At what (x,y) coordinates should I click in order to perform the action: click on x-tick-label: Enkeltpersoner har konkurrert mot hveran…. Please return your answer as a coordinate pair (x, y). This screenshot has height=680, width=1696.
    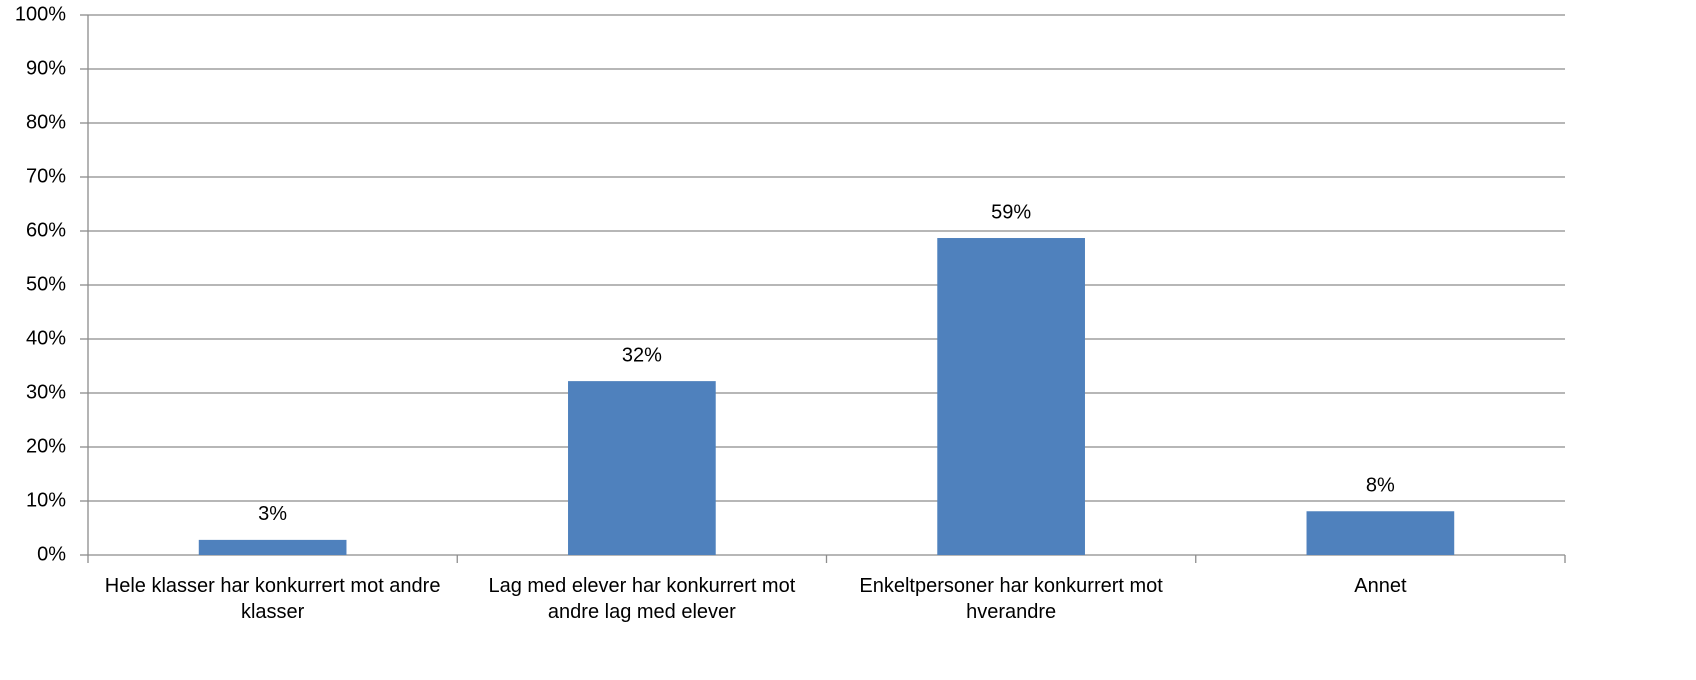
    Looking at the image, I should click on (1011, 599).